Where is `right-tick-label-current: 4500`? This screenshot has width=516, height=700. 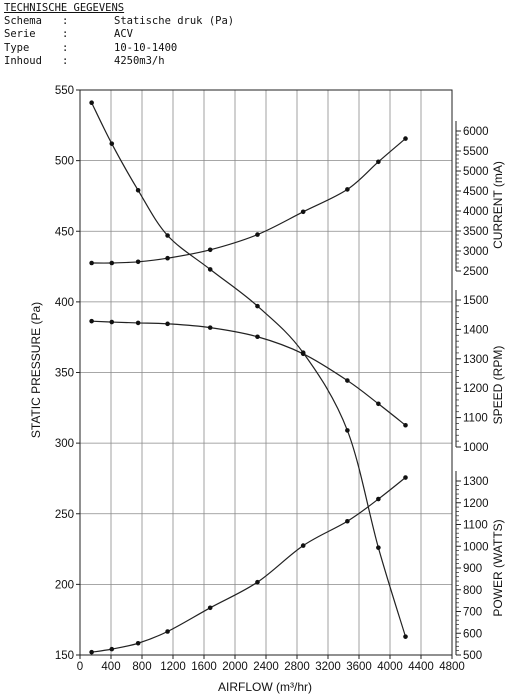 right-tick-label-current: 4500 is located at coordinates (476, 192).